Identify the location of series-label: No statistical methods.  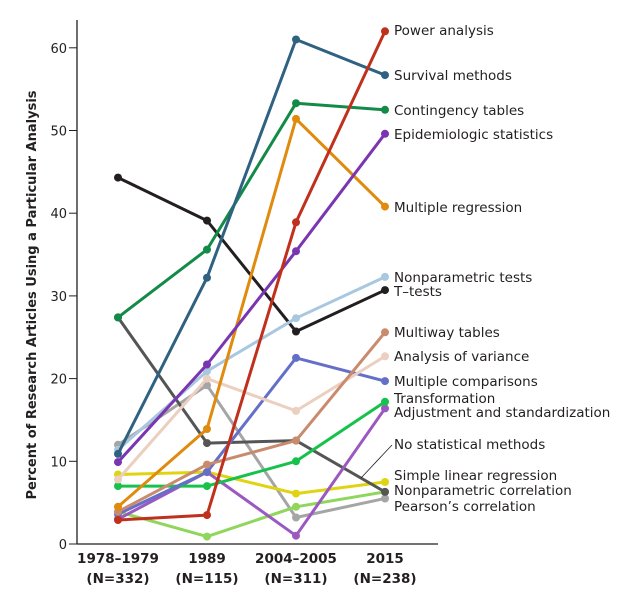
(469, 445).